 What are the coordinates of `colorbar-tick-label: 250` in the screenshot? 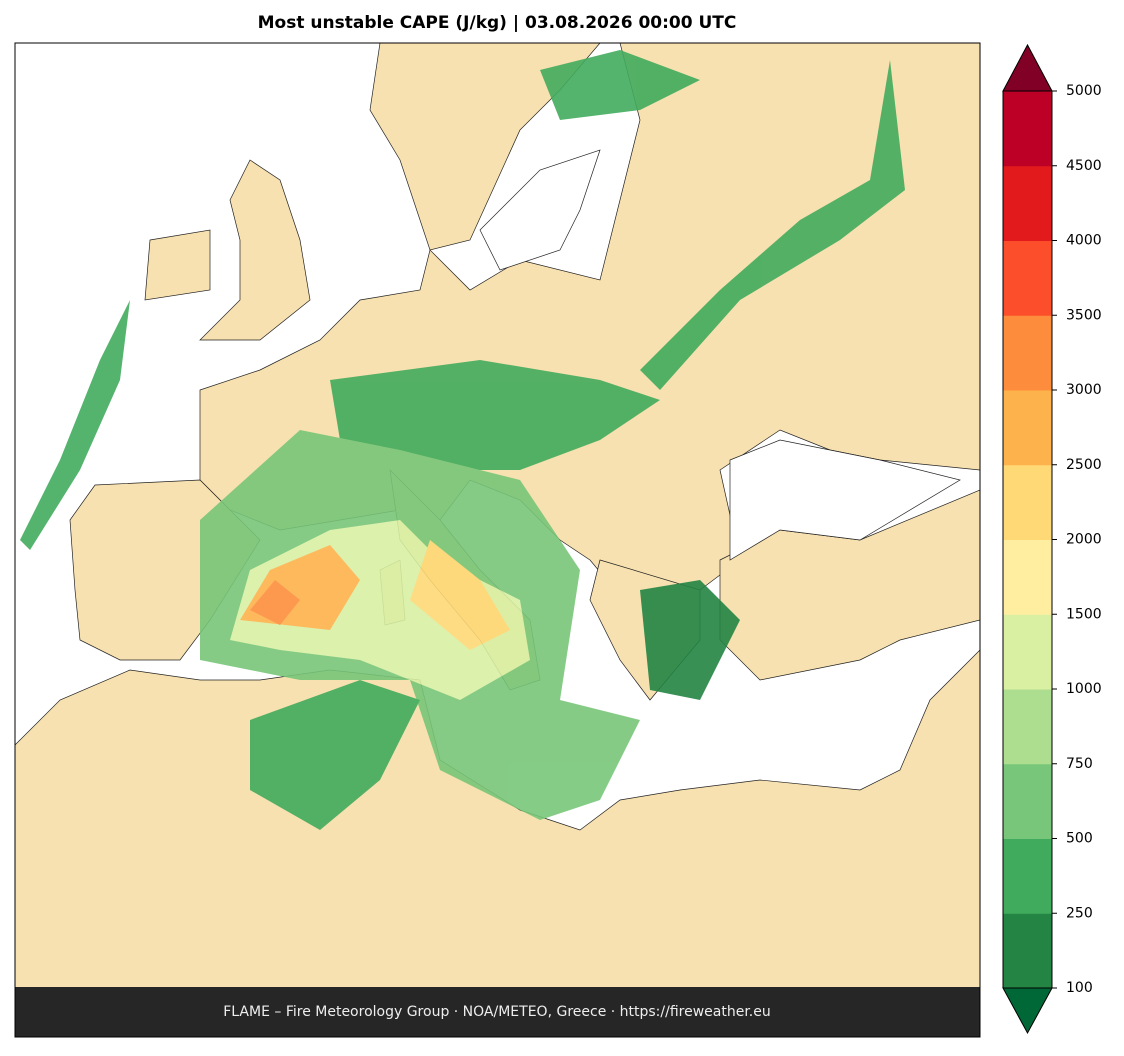 It's located at (1079, 913).